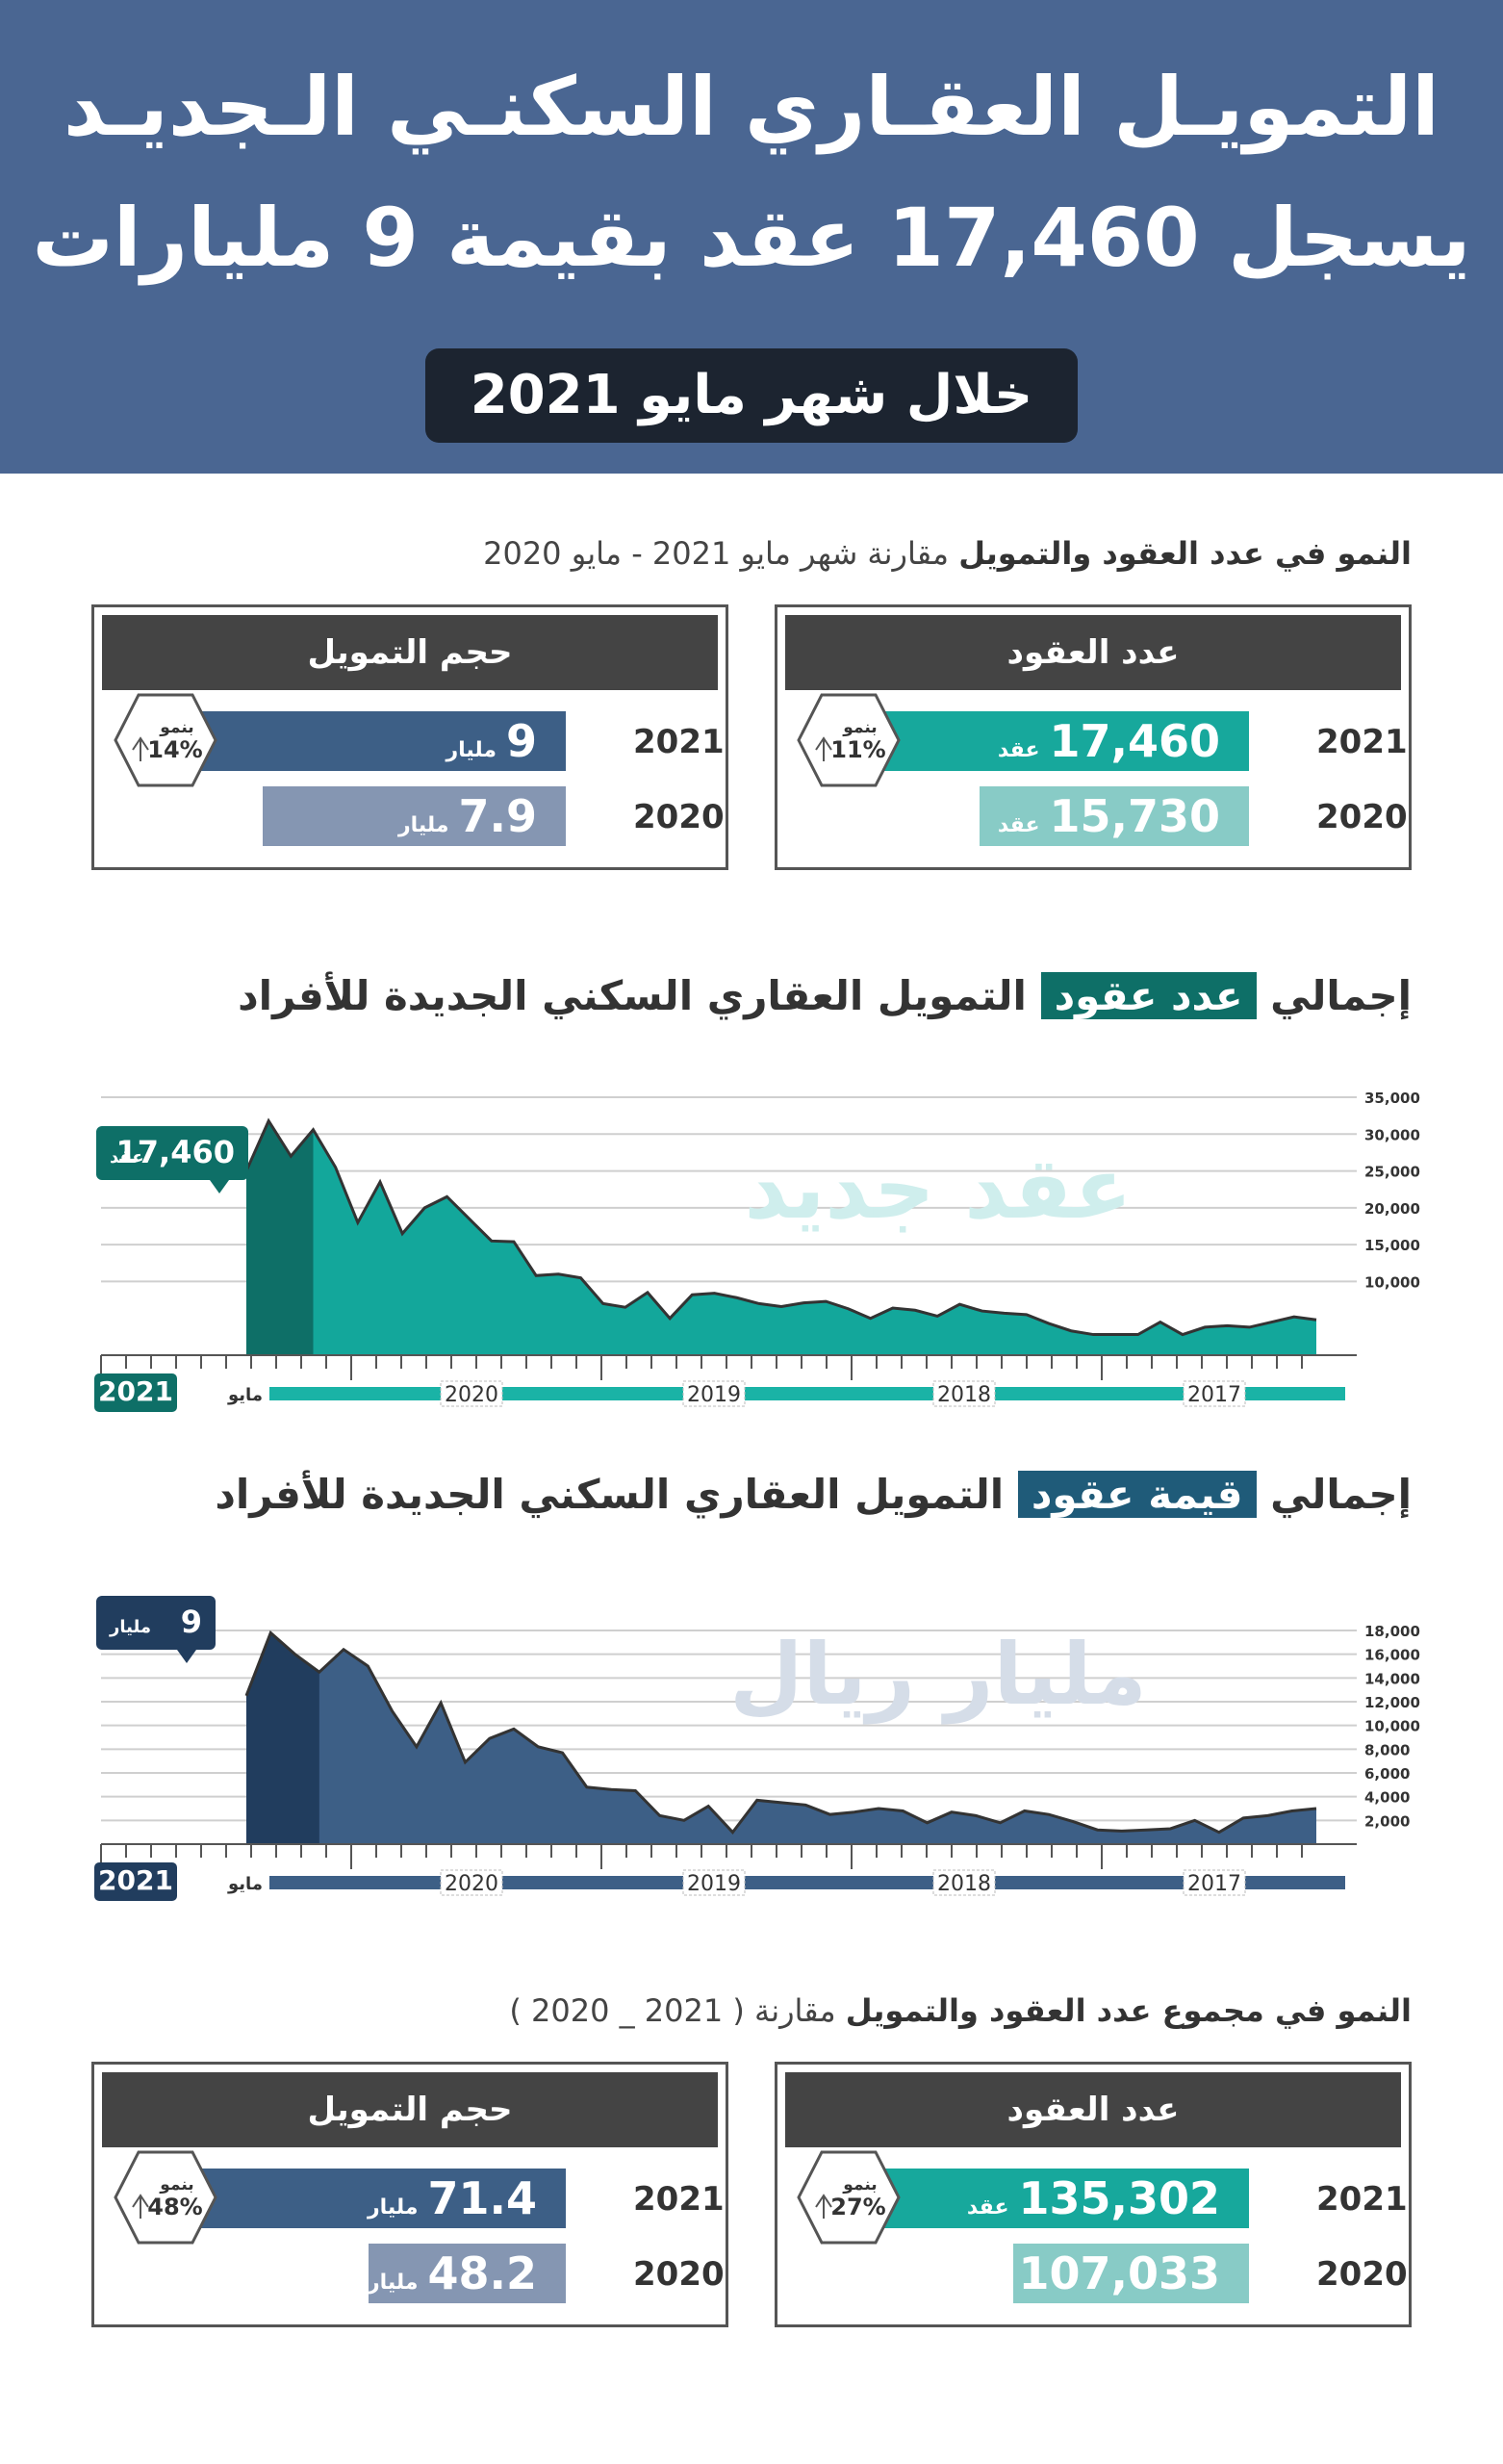  What do you see at coordinates (751, 395) in the screenshot?
I see `period-pill: خلال شهر مايو 2021` at bounding box center [751, 395].